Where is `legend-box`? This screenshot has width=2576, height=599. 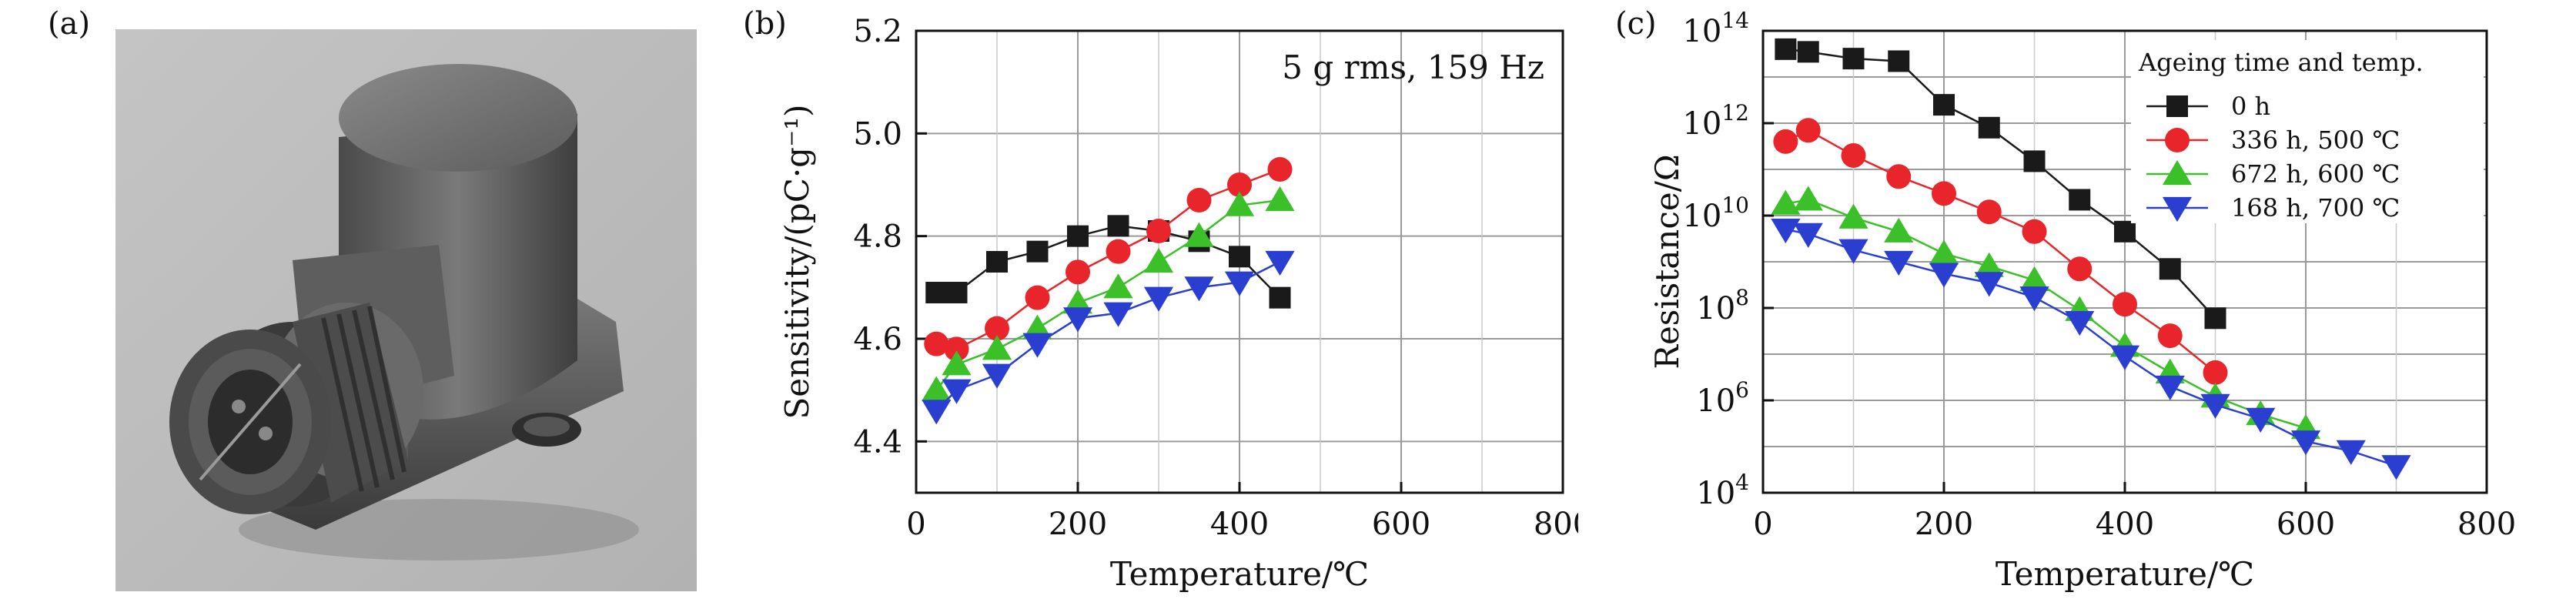 legend-box is located at coordinates (2307, 131).